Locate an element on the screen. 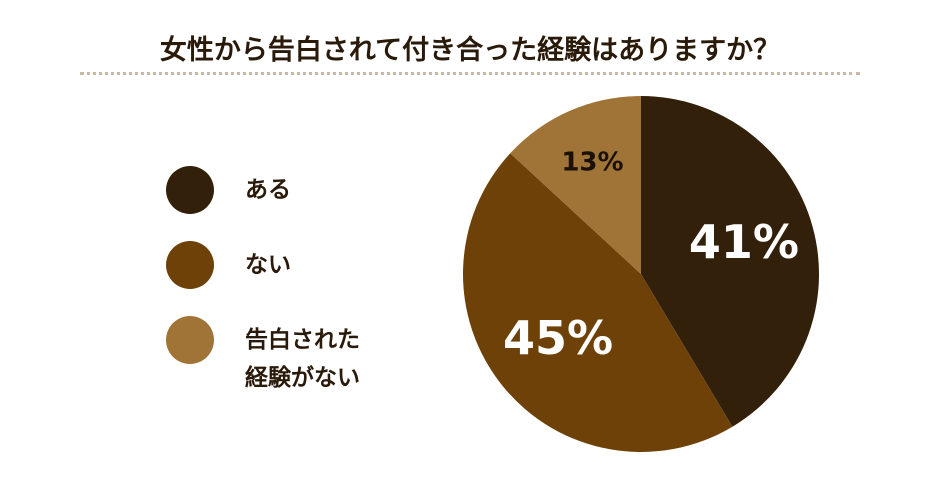 This screenshot has width=940, height=480. data-label: 41% is located at coordinates (744, 242).